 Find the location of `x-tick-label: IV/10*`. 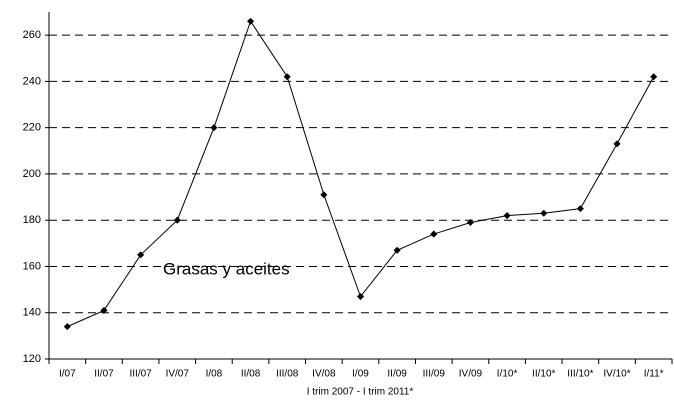

x-tick-label: IV/10* is located at coordinates (616, 374).